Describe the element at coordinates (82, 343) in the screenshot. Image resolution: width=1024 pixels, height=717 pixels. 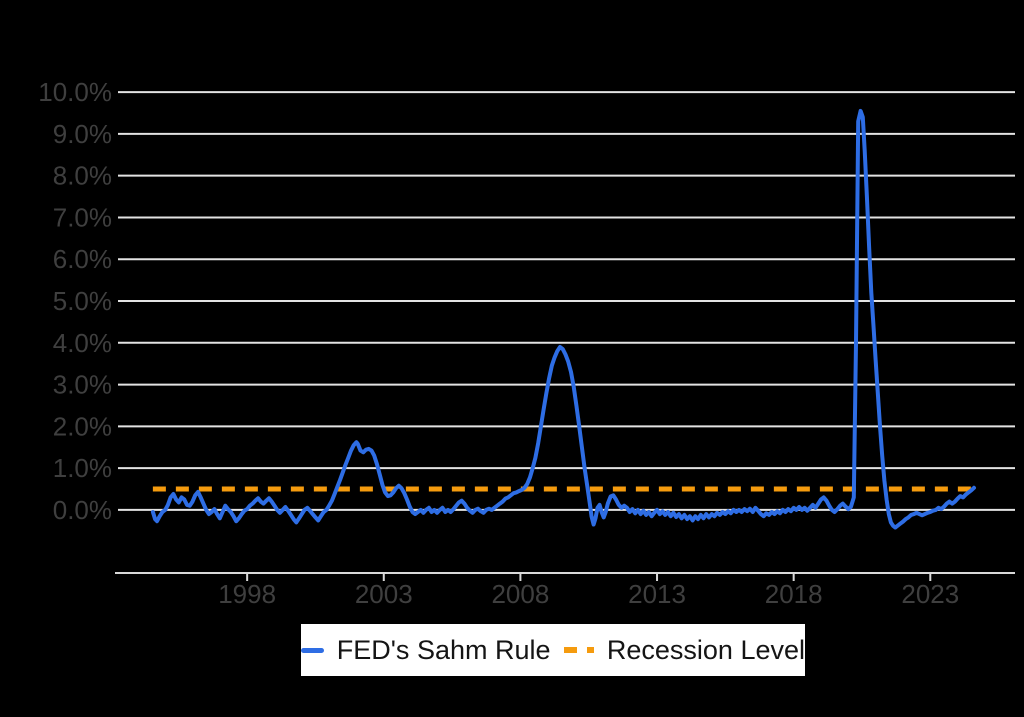
I see `y-tick-label: 4.0%` at that location.